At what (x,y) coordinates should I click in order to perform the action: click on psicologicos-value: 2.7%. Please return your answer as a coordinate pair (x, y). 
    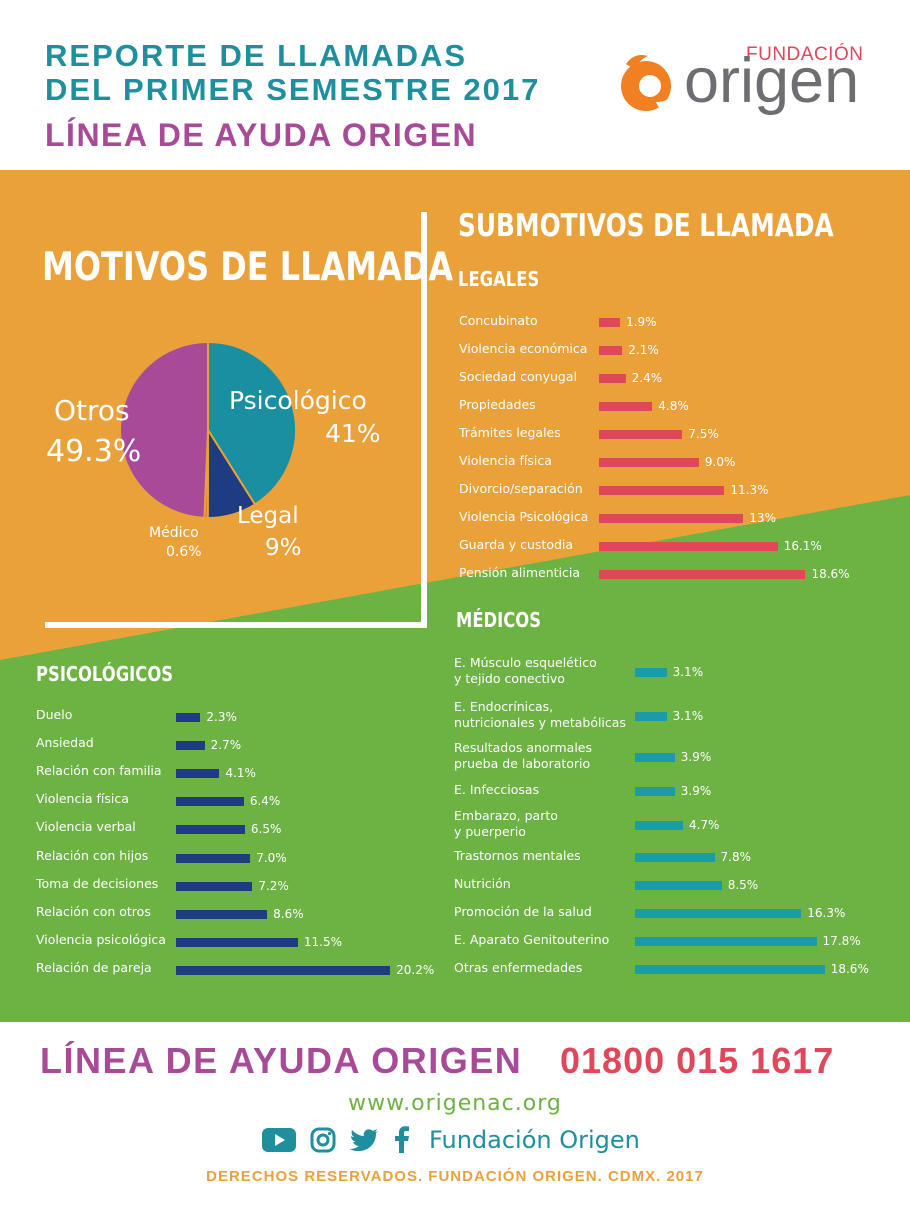
    Looking at the image, I should click on (226, 745).